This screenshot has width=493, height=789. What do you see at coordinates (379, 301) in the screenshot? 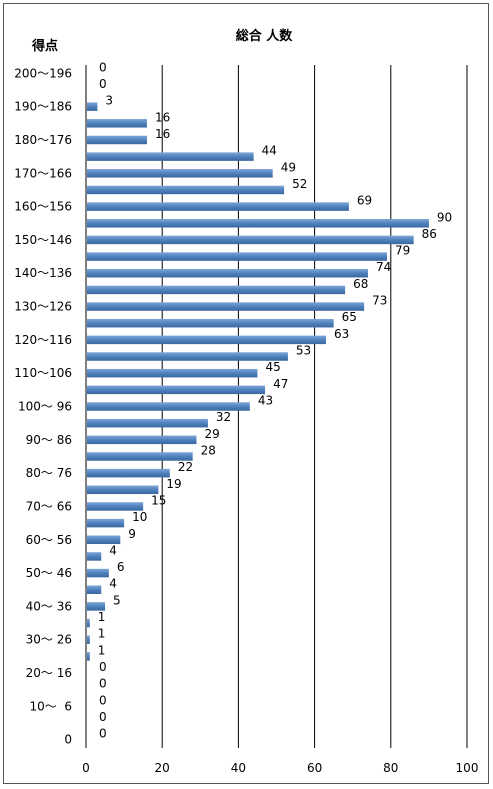
I see `bar-value-label: 73` at bounding box center [379, 301].